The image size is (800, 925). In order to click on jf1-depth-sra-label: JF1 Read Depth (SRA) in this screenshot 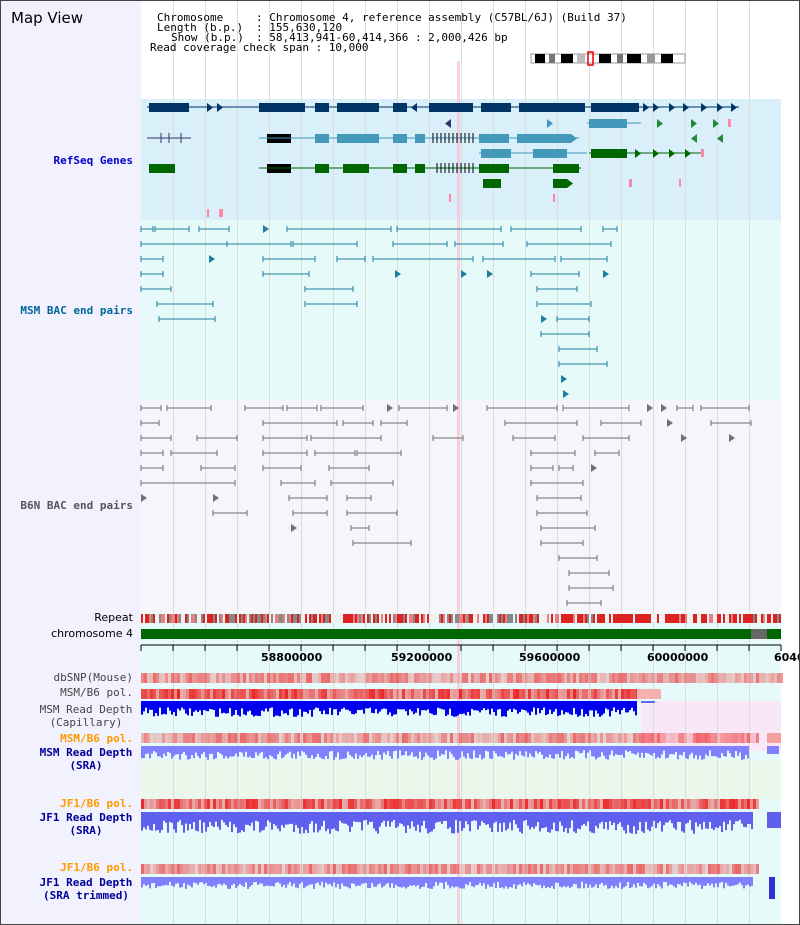, I will do `click(86, 824)`.